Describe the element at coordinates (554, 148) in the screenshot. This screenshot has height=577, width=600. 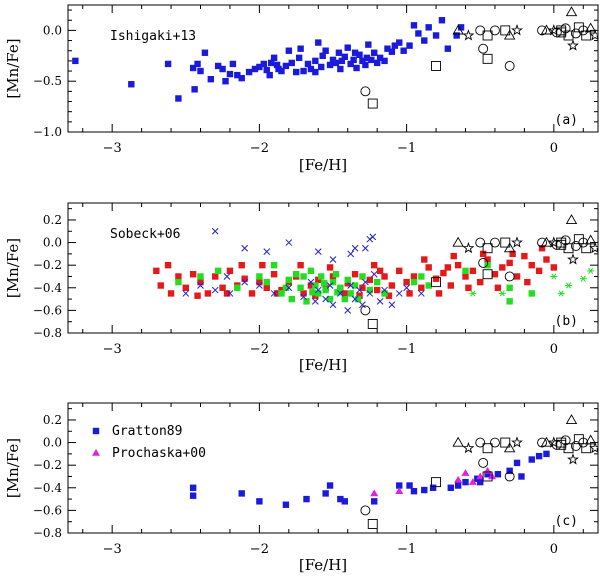
I see `x-tick-label: 0` at that location.